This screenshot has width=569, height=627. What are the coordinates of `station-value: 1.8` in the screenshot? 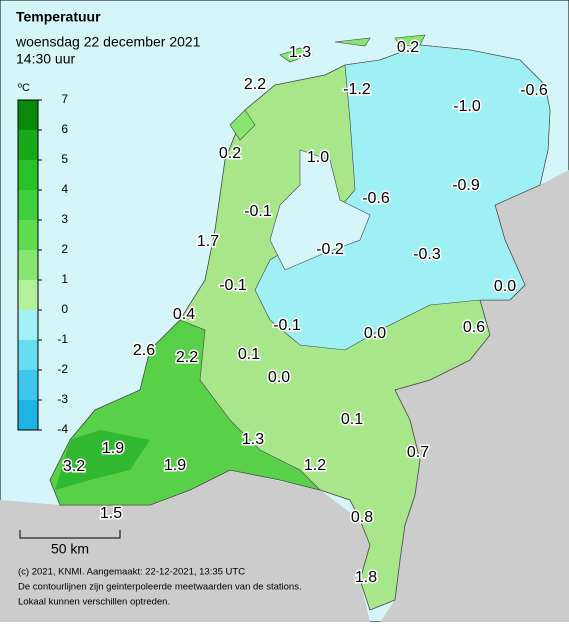 It's located at (366, 577).